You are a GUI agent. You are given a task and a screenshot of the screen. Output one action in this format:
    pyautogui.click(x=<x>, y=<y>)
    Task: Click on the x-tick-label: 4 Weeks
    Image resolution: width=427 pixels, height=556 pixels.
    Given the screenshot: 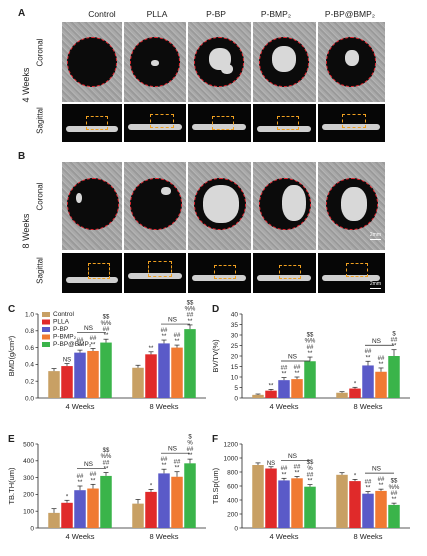 What is the action you would take?
    pyautogui.click(x=283, y=536)
    